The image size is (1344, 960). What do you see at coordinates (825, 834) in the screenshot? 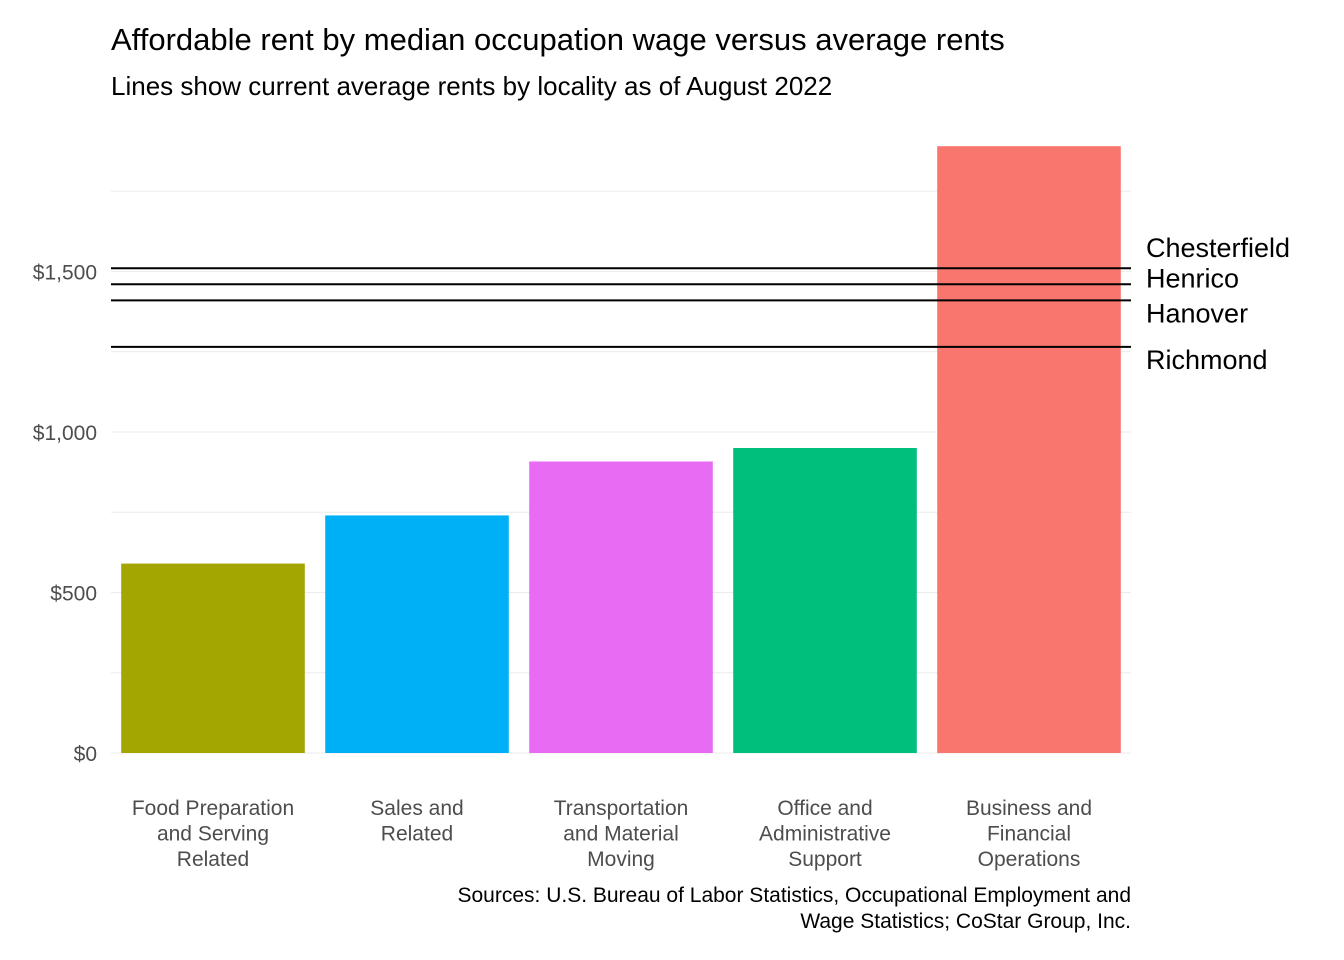
I see `x-tick-label: Office and Administrative Support` at bounding box center [825, 834].